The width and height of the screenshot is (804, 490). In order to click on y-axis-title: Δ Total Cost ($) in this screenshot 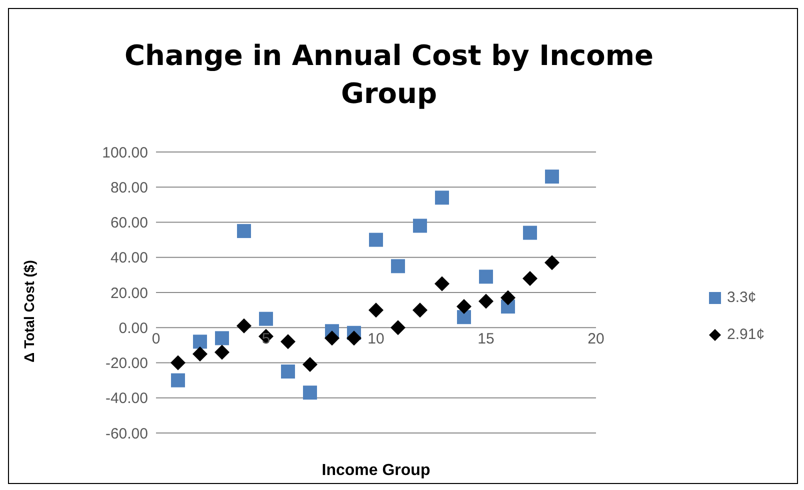, I will do `click(28, 311)`.